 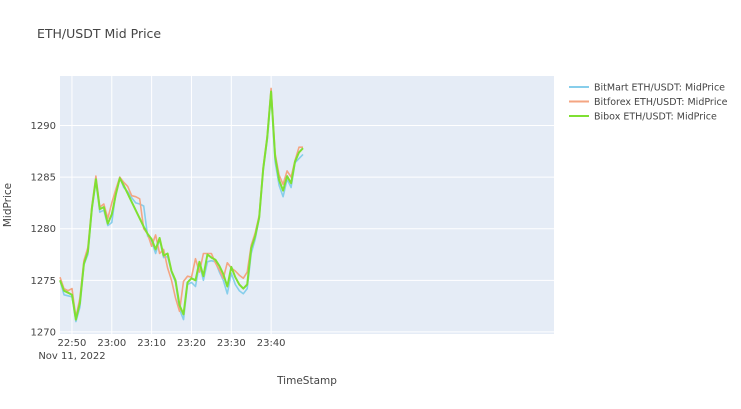 I want to click on y-tick-label: 1275, so click(x=43, y=281).